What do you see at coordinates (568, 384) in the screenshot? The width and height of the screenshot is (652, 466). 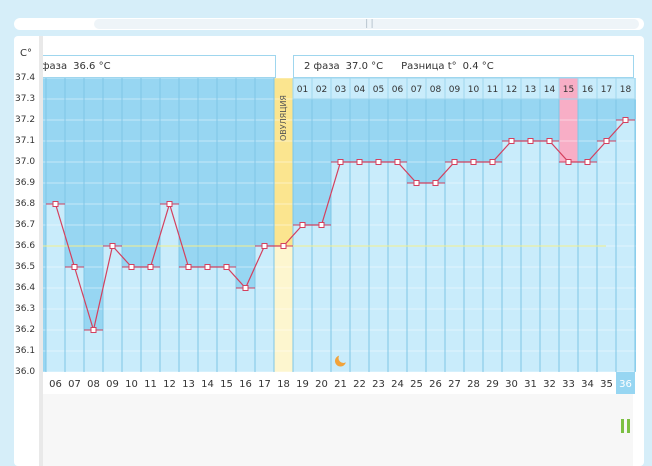 I see `day-label: 33` at bounding box center [568, 384].